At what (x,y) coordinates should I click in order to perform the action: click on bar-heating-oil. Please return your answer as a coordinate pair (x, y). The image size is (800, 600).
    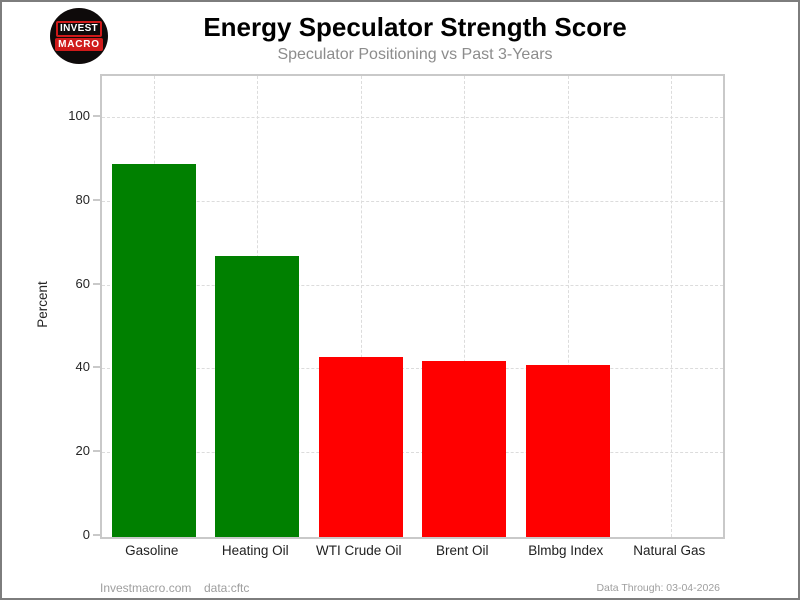
    Looking at the image, I should click on (257, 396).